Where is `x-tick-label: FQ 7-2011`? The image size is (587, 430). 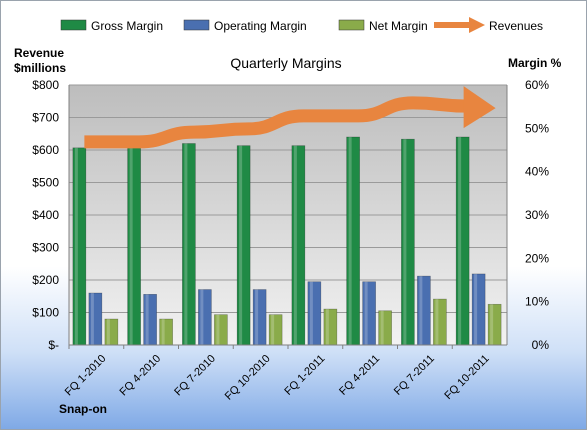 x-tick-label: FQ 7-2011 is located at coordinates (414, 375).